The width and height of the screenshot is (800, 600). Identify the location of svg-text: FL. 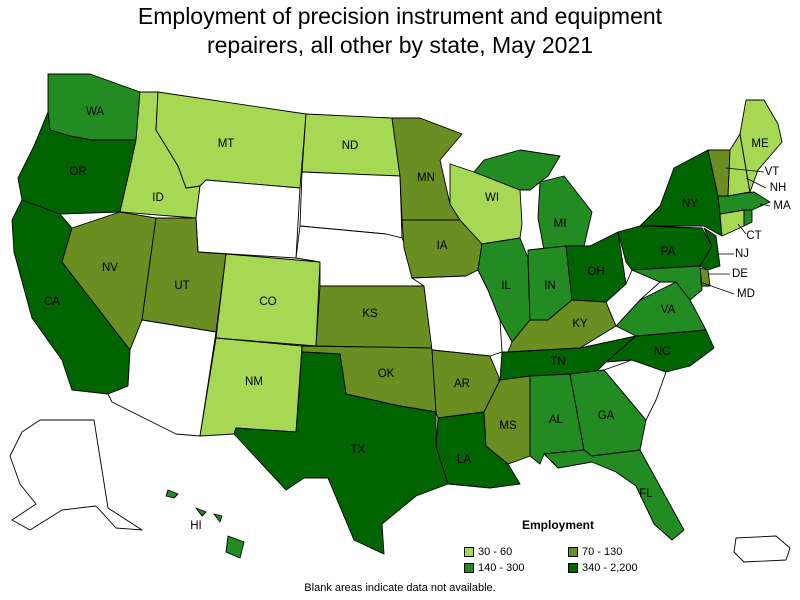
(646, 494).